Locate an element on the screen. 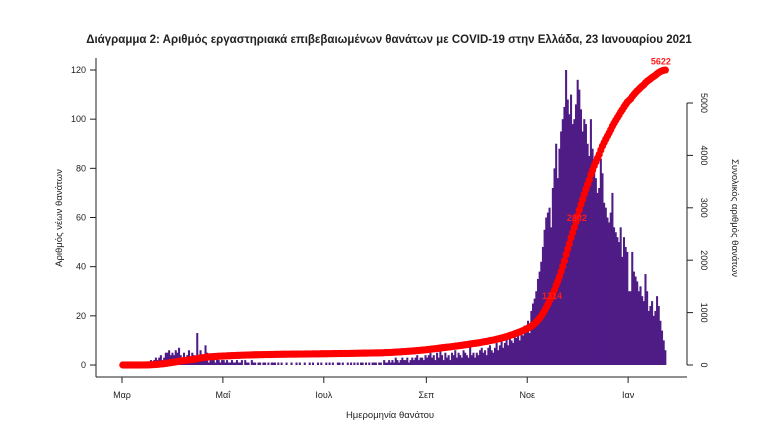 The height and width of the screenshot is (447, 770). y-tick-label: 100 is located at coordinates (78, 119).